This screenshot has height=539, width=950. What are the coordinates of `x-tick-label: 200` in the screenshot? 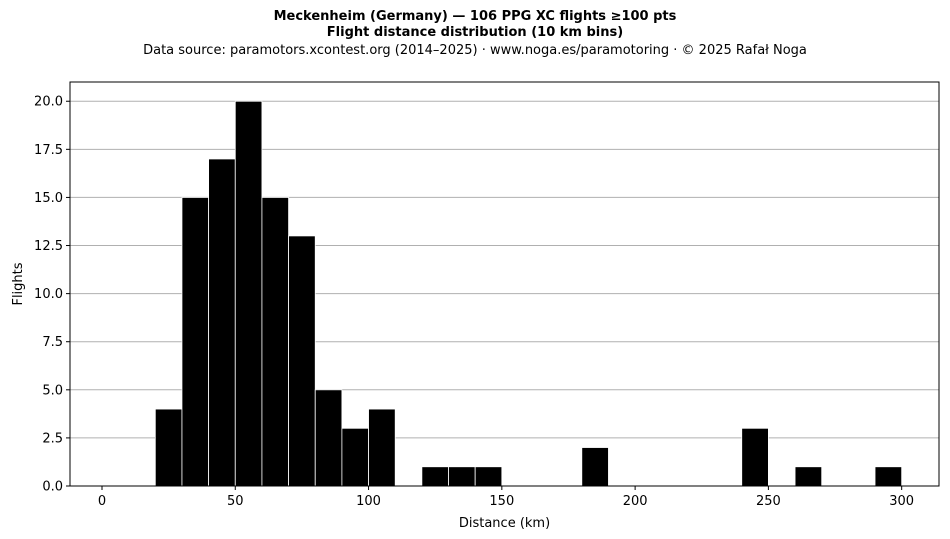 It's located at (635, 501).